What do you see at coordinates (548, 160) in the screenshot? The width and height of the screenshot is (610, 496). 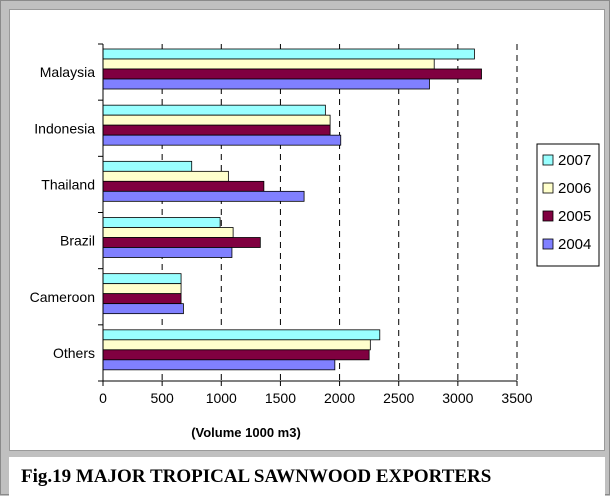 I see `legend-swatch-2007` at bounding box center [548, 160].